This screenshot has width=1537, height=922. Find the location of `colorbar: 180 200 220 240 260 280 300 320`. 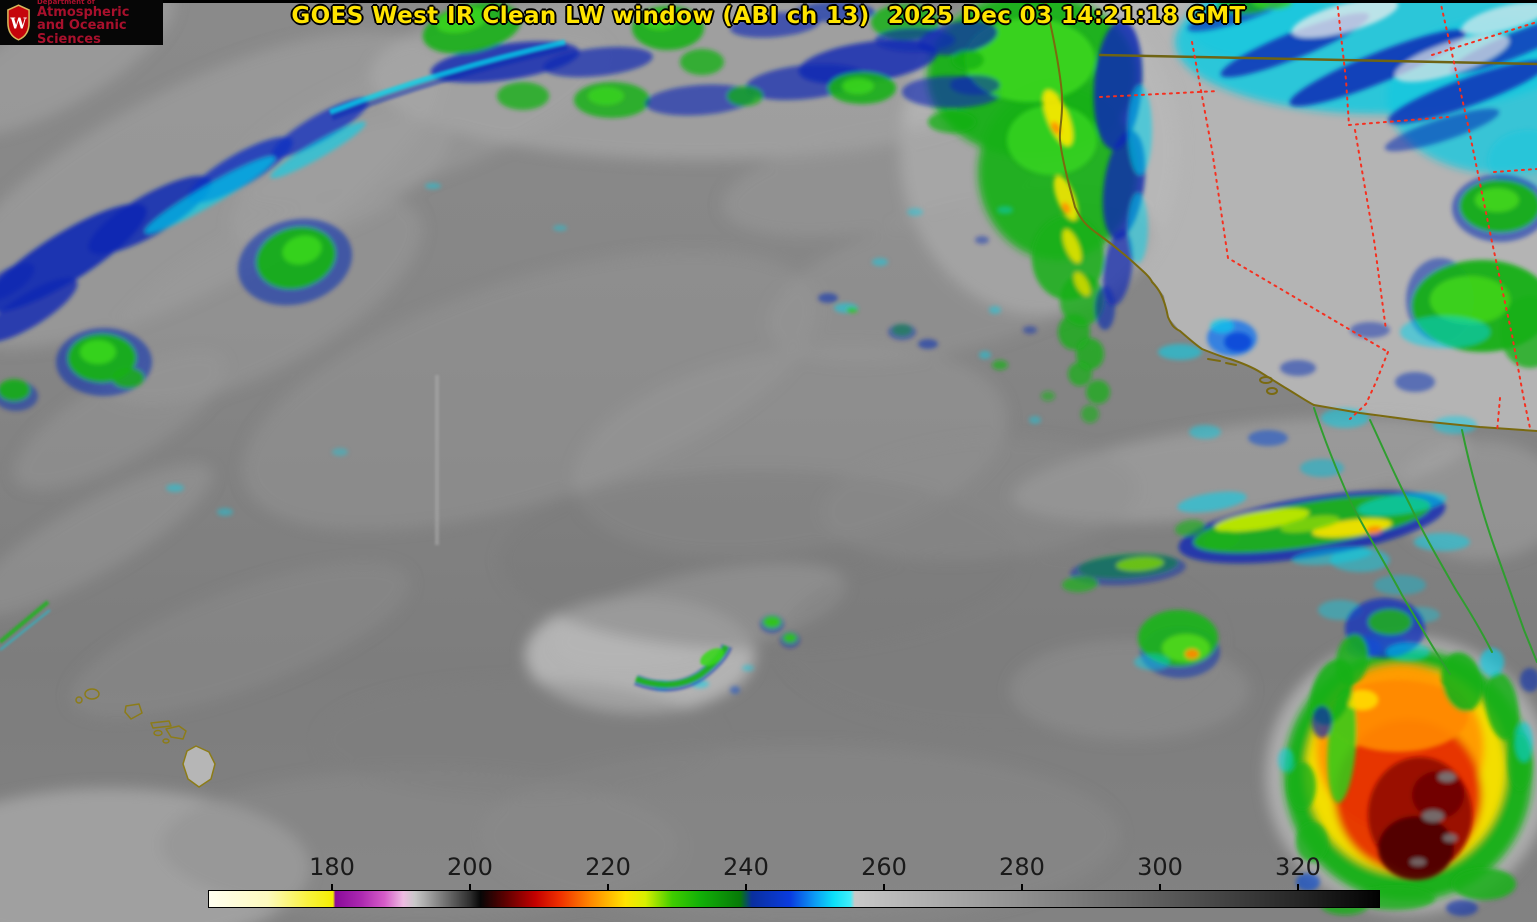

colorbar: 180 200 220 240 260 280 300 320 is located at coordinates (794, 881).